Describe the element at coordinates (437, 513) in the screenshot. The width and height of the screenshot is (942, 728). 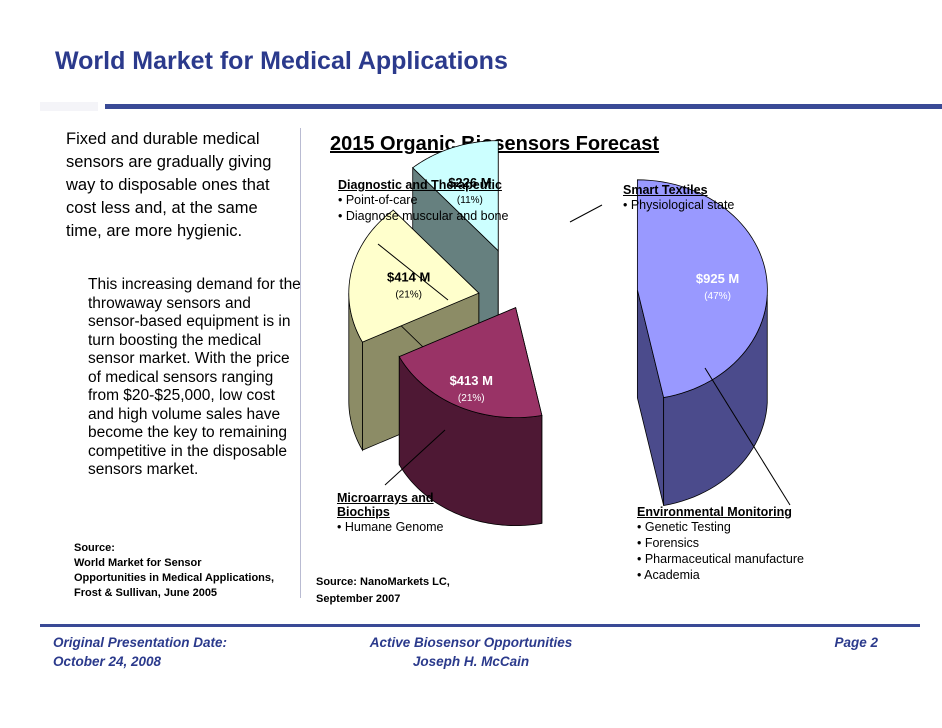
I see `annotation-microarrays: Microarrays and Biochips • Humane Genome` at that location.